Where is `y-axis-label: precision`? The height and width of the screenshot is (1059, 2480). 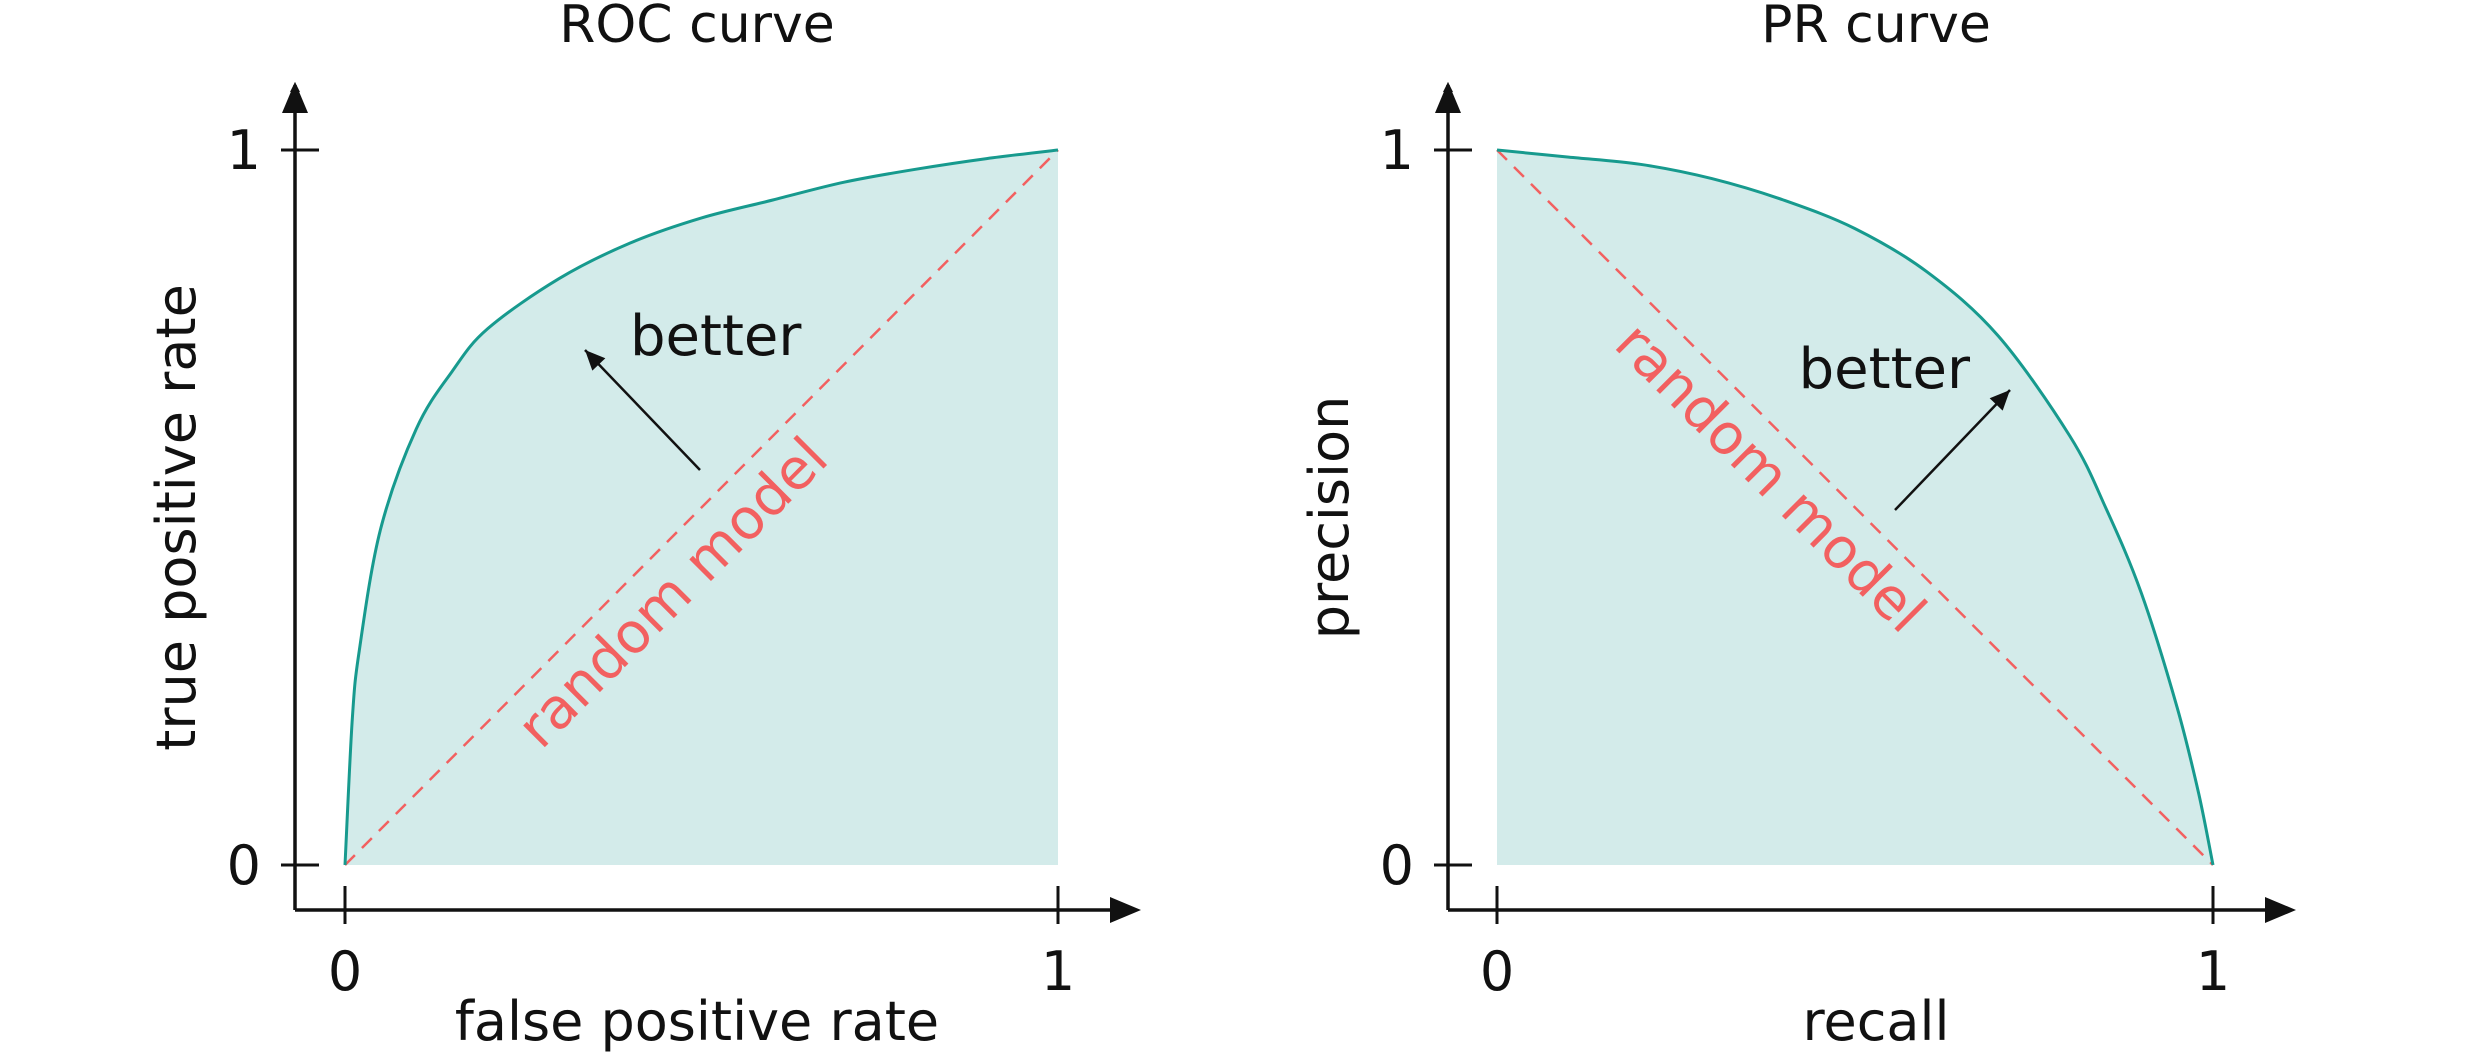
y-axis-label: precision is located at coordinates (1329, 518).